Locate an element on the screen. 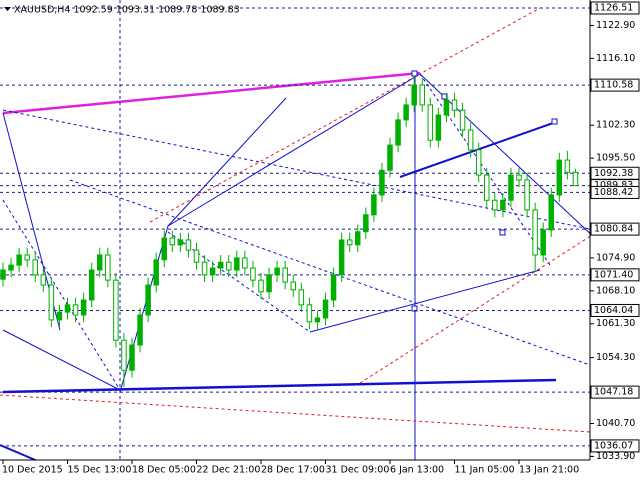  level-label: 1036.07 is located at coordinates (613, 445).